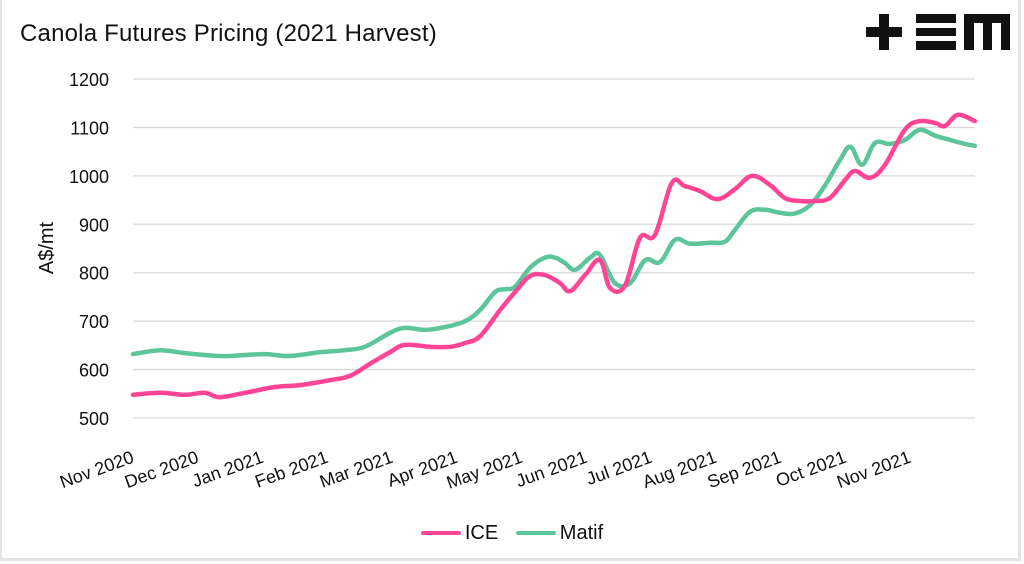  Describe the element at coordinates (227, 469) in the screenshot. I see `x-tick-jan-2021: Jan 2021` at that location.